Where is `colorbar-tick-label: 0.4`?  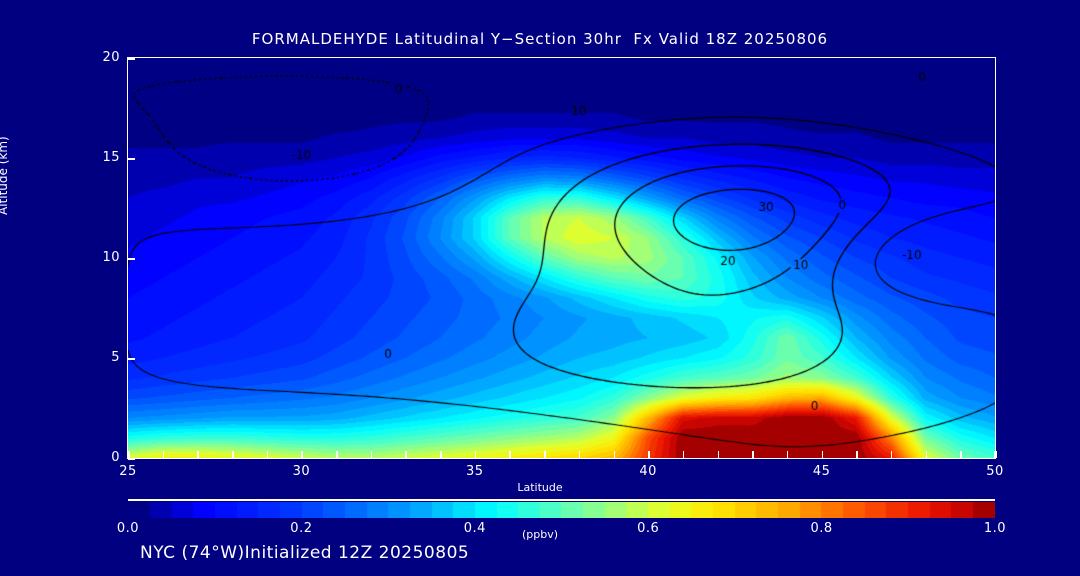
colorbar-tick-label: 0.4 is located at coordinates (474, 528).